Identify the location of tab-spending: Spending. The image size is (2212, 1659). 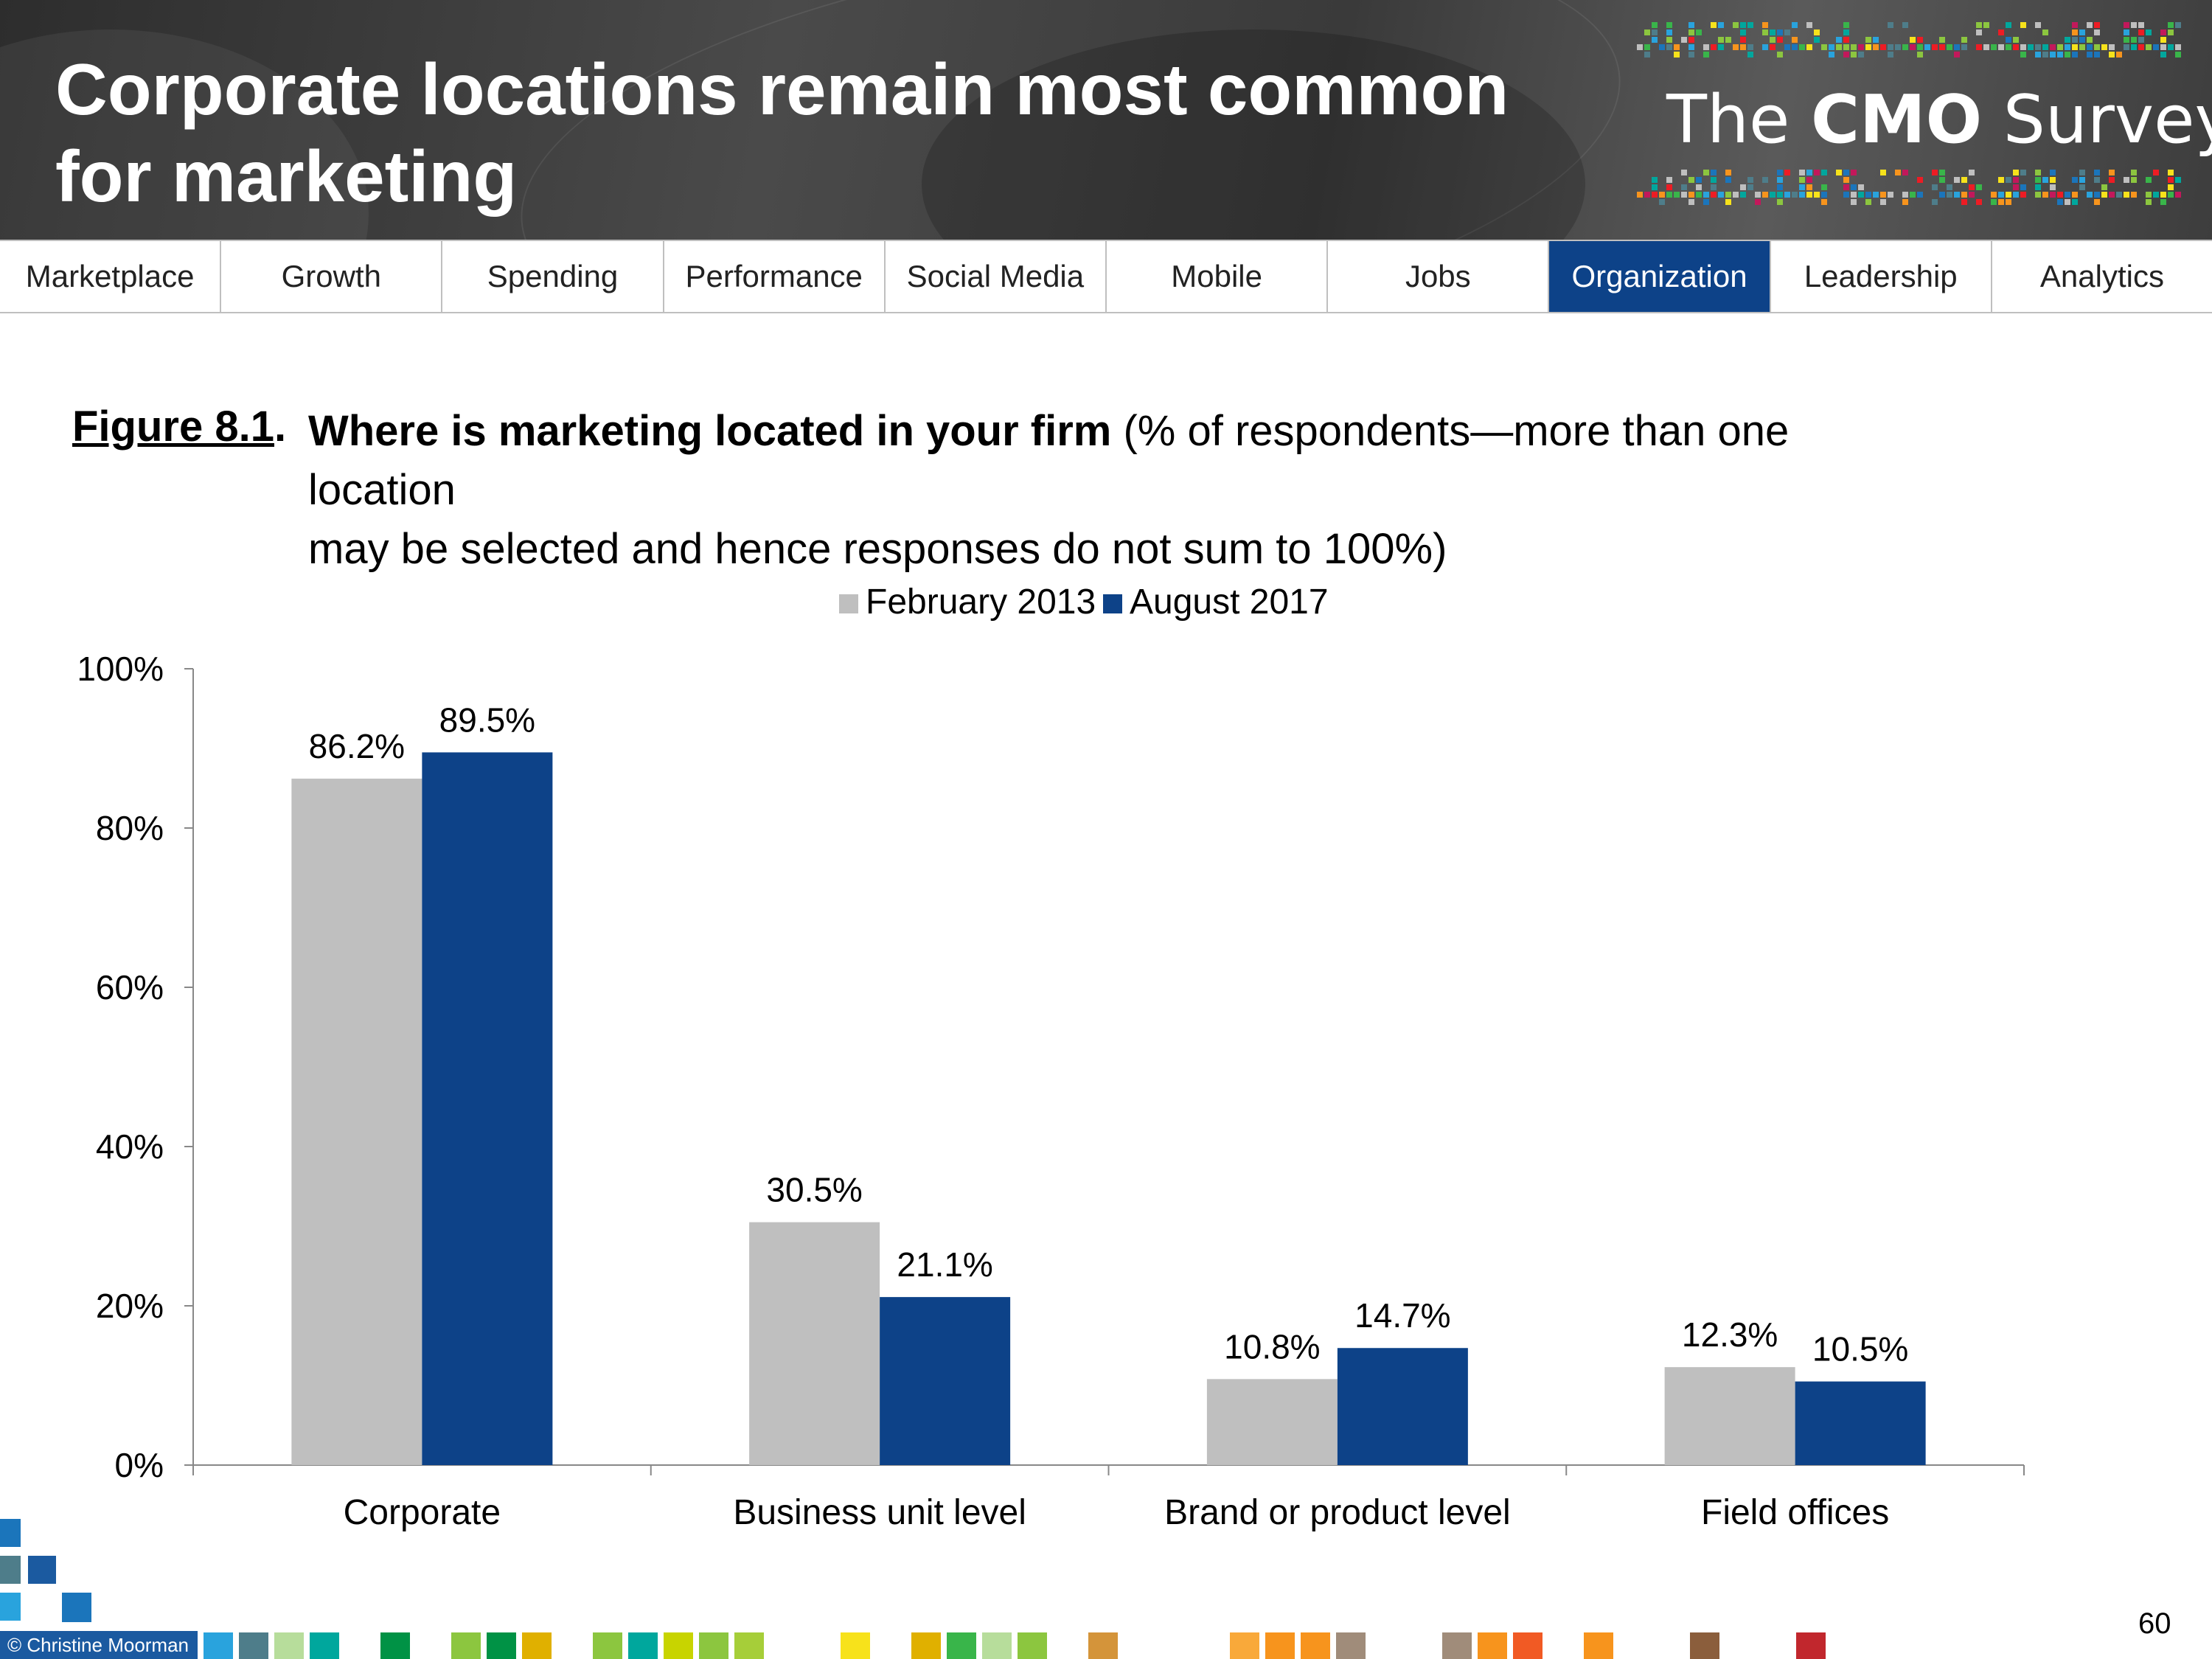
(553, 276).